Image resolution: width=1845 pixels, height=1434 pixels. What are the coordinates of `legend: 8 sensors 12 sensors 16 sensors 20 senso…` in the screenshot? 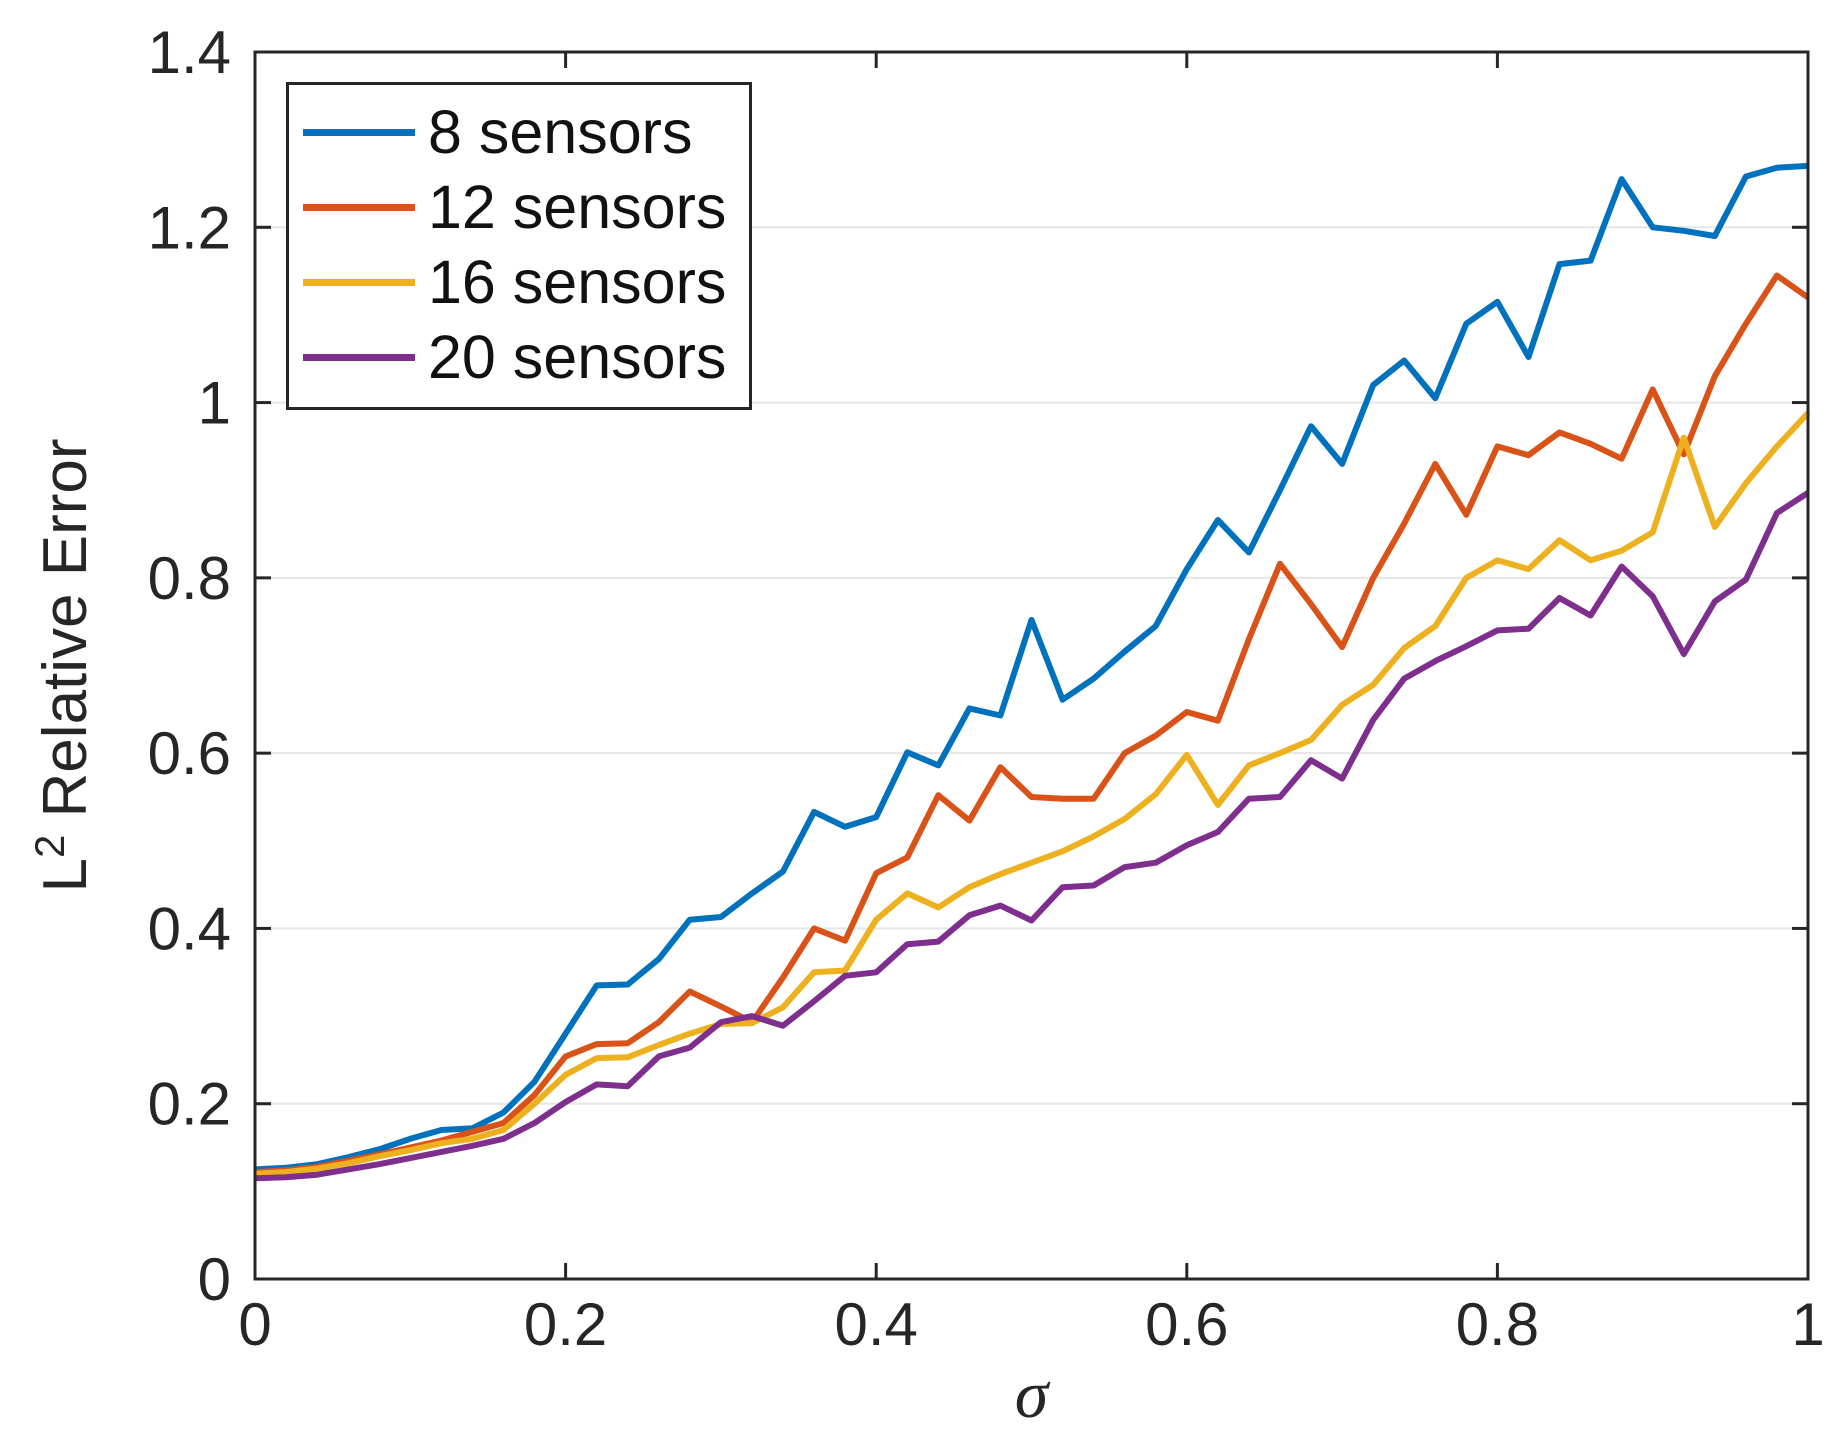 It's located at (519, 246).